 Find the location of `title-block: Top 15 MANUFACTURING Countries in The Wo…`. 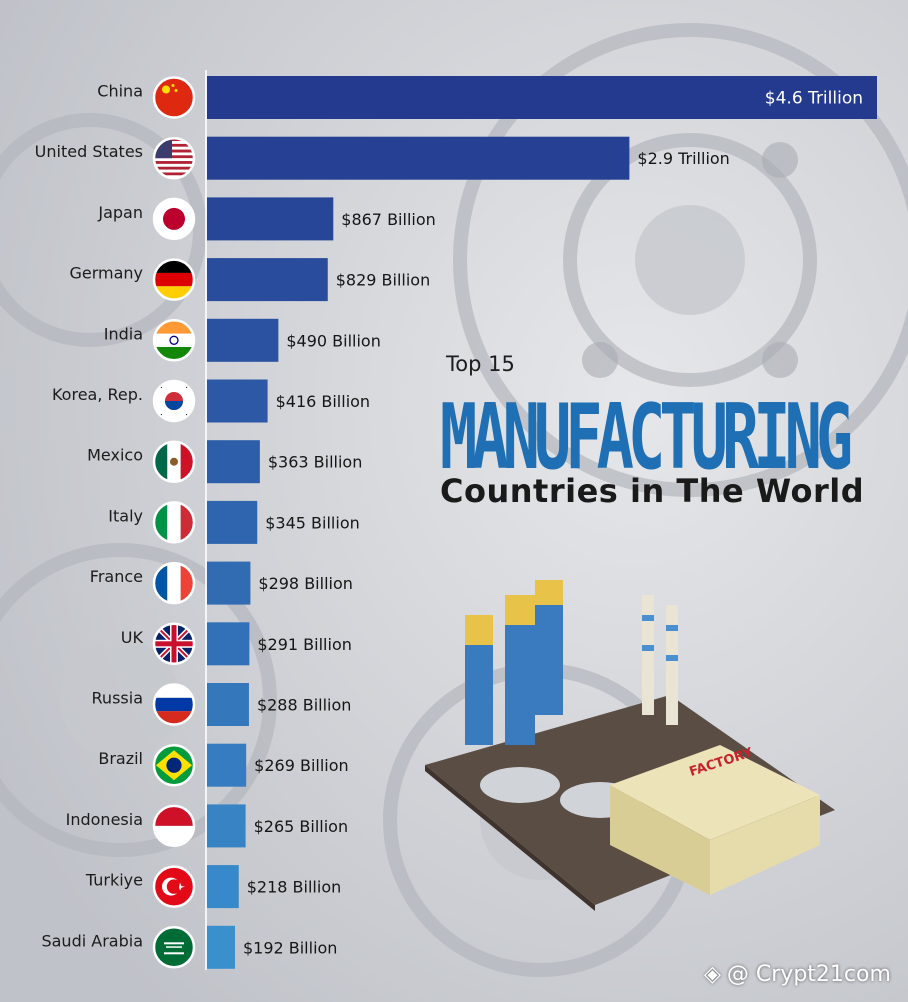

title-block: Top 15 MANUFACTURING Countries in The Wo… is located at coordinates (655, 431).